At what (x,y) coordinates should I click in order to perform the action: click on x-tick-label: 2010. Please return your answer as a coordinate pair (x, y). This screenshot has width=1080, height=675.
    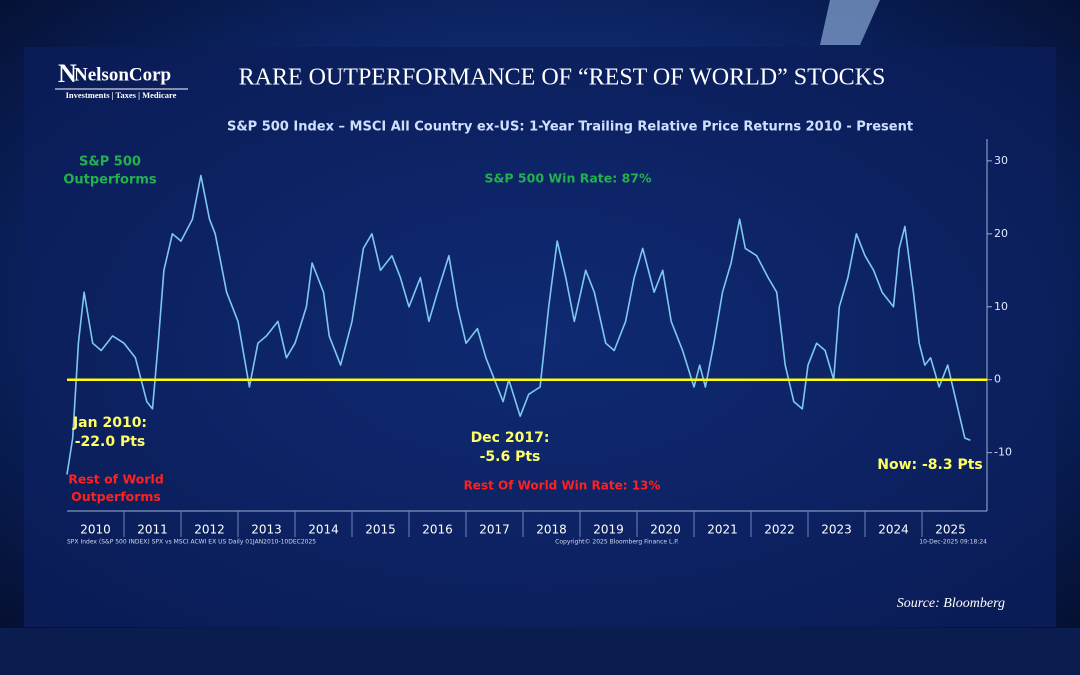
    Looking at the image, I should click on (95, 530).